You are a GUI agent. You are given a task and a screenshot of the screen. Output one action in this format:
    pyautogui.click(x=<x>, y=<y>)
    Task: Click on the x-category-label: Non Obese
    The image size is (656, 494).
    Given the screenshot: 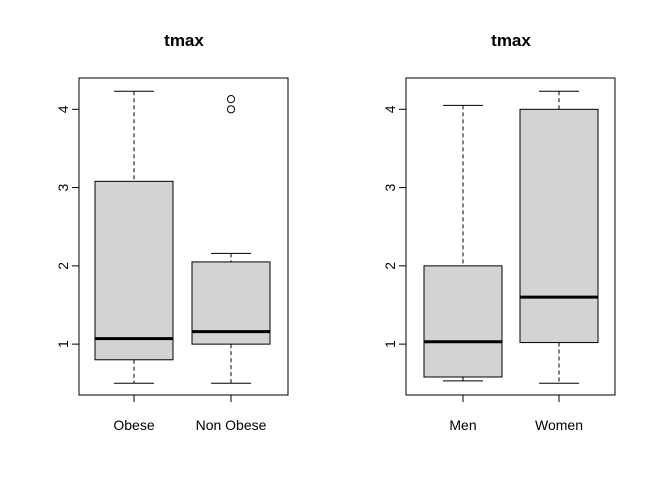 What is the action you would take?
    pyautogui.click(x=231, y=425)
    